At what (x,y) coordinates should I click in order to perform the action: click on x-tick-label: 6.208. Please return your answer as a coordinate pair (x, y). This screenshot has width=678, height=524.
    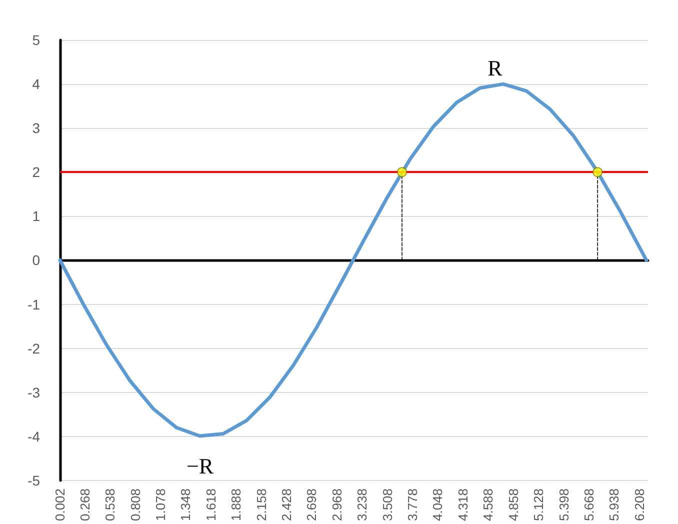
    Looking at the image, I should click on (639, 505).